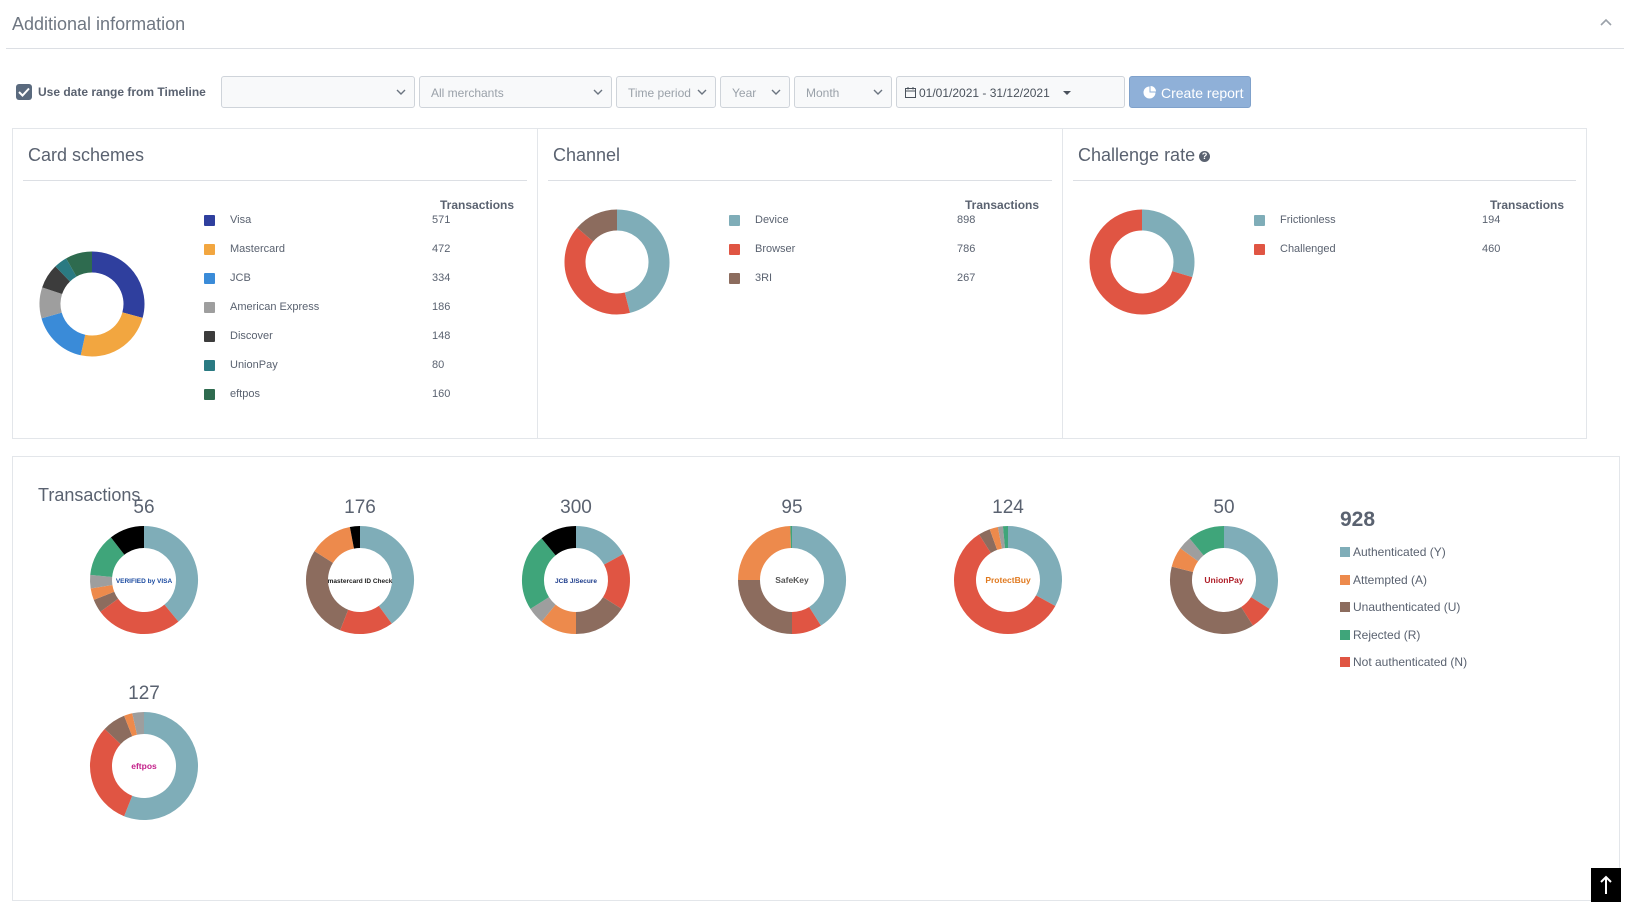 Image resolution: width=1629 pixels, height=908 pixels. What do you see at coordinates (1414, 250) in the screenshot?
I see `legend-item: Challenged 460` at bounding box center [1414, 250].